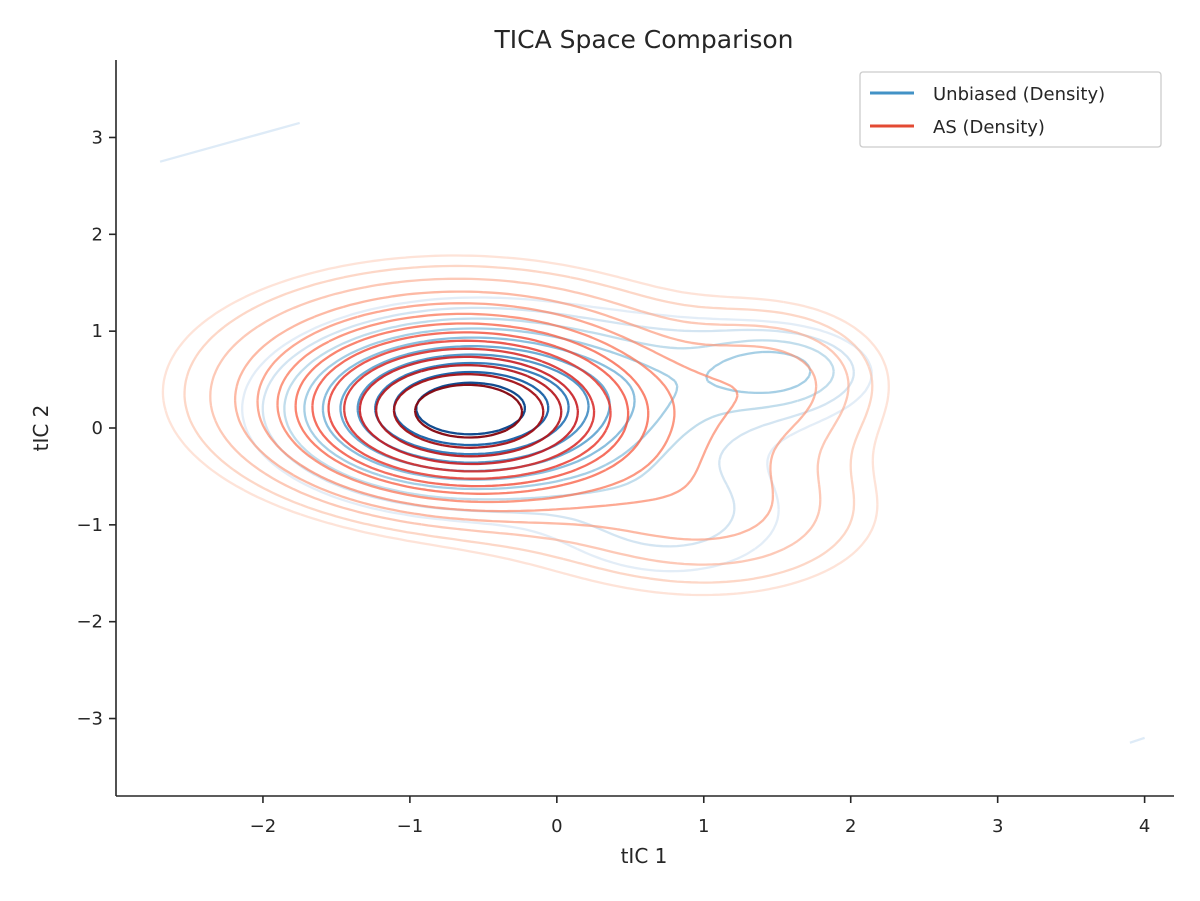 This screenshot has height=901, width=1200. Describe the element at coordinates (644, 39) in the screenshot. I see `chart-title: TICA Space Comparison` at that location.